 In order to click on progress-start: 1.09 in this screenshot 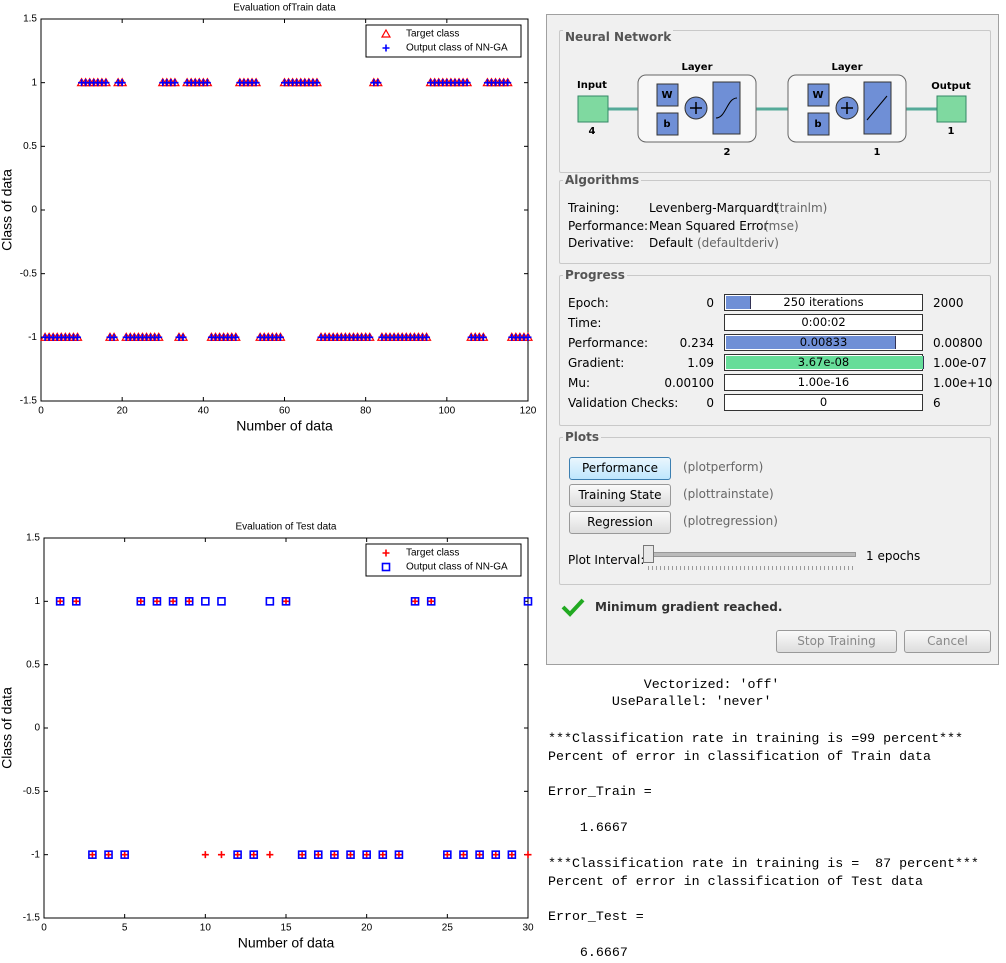, I will do `click(700, 363)`.